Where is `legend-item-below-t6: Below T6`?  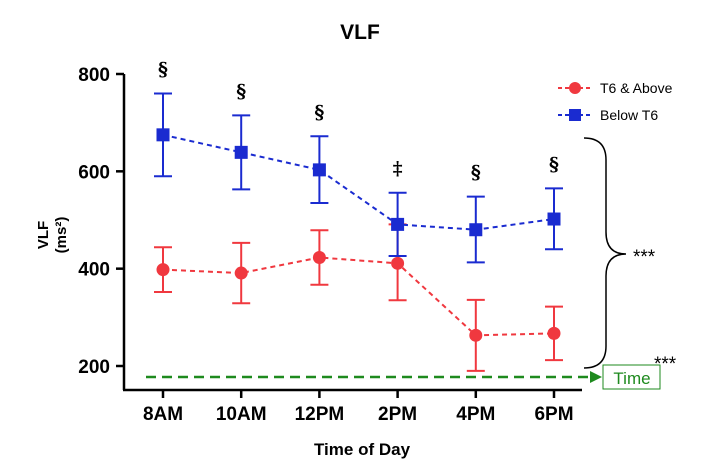 legend-item-below-t6: Below T6 is located at coordinates (608, 115).